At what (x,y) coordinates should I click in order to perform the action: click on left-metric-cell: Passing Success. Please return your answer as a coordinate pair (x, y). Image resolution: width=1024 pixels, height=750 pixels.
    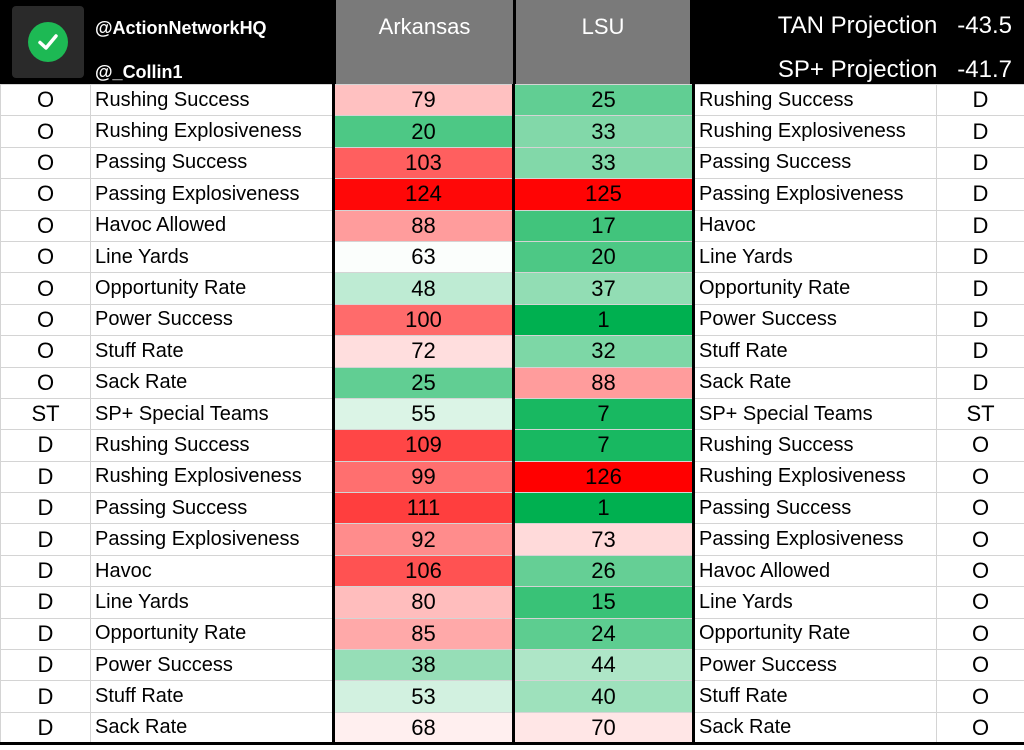
    Looking at the image, I should click on (212, 163).